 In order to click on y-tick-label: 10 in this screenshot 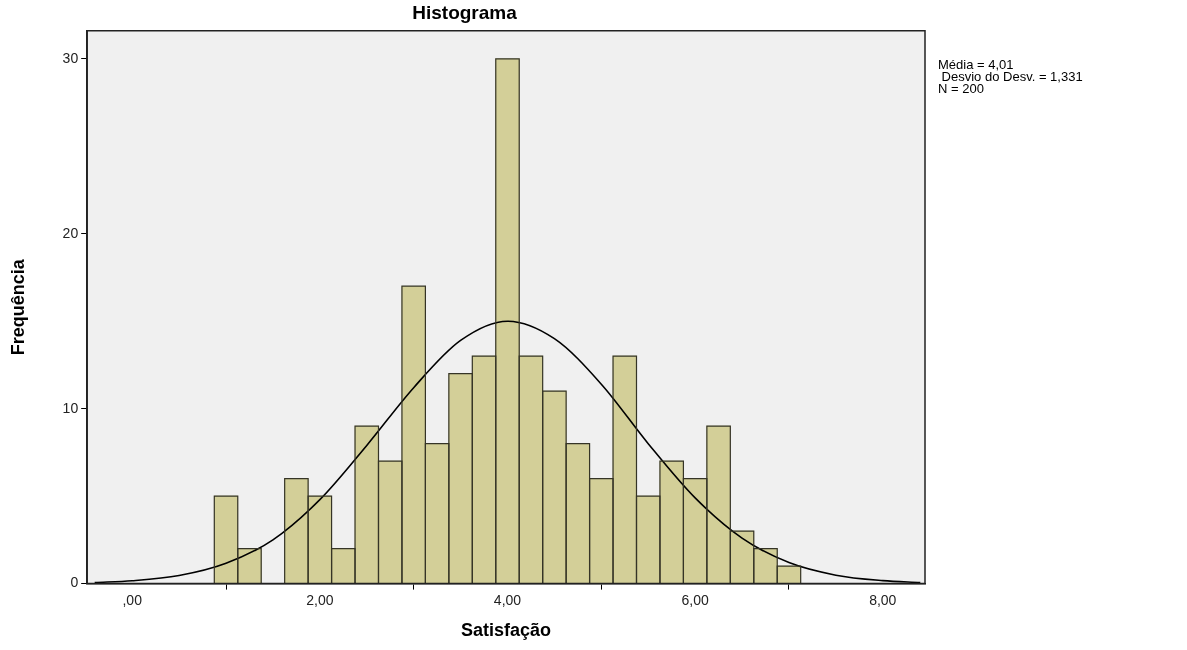, I will do `click(70, 407)`.